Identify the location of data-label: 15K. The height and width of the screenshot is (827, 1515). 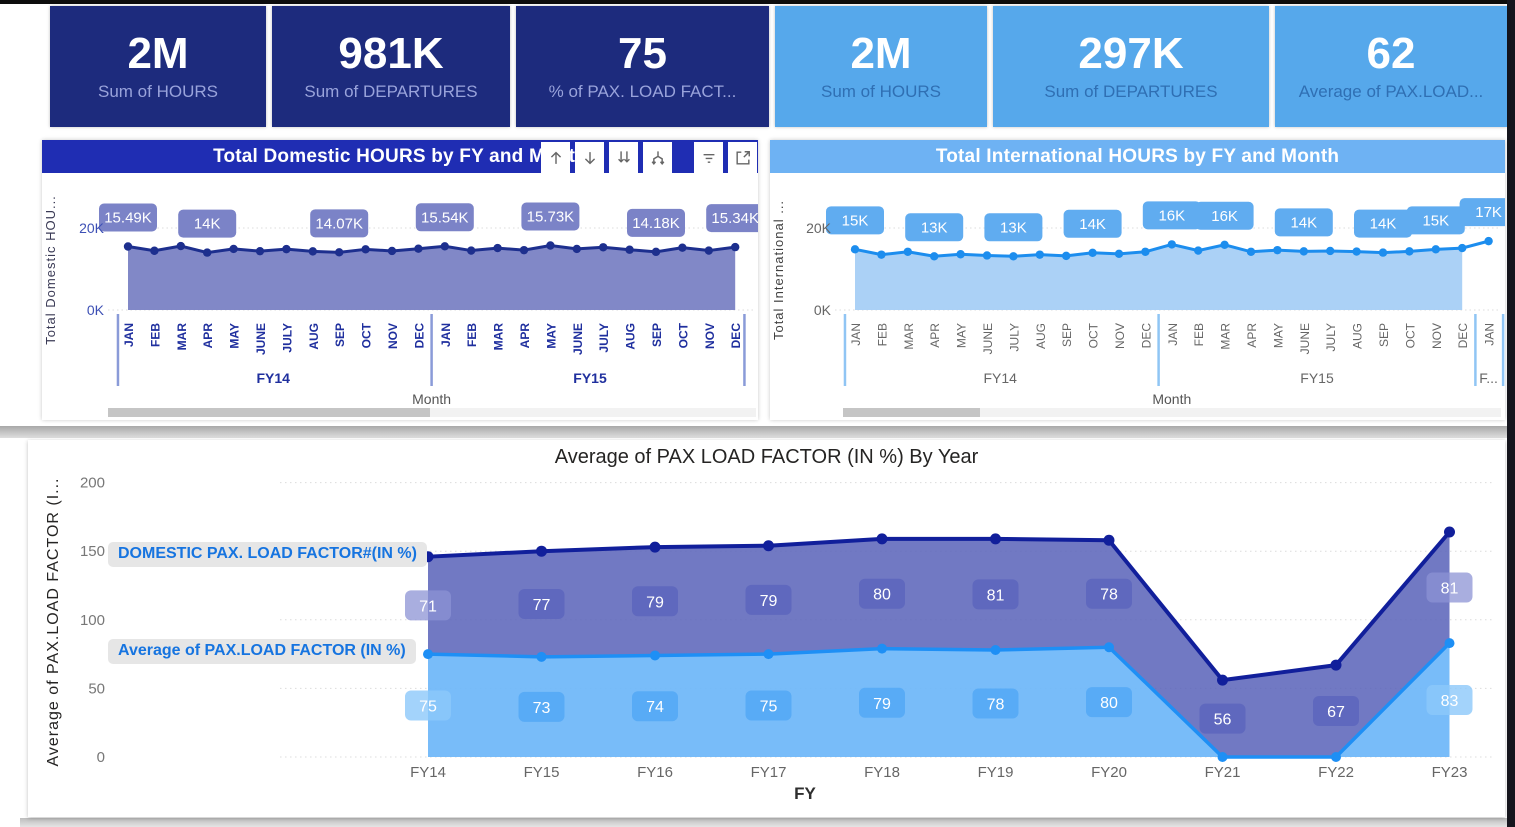
(1435, 220).